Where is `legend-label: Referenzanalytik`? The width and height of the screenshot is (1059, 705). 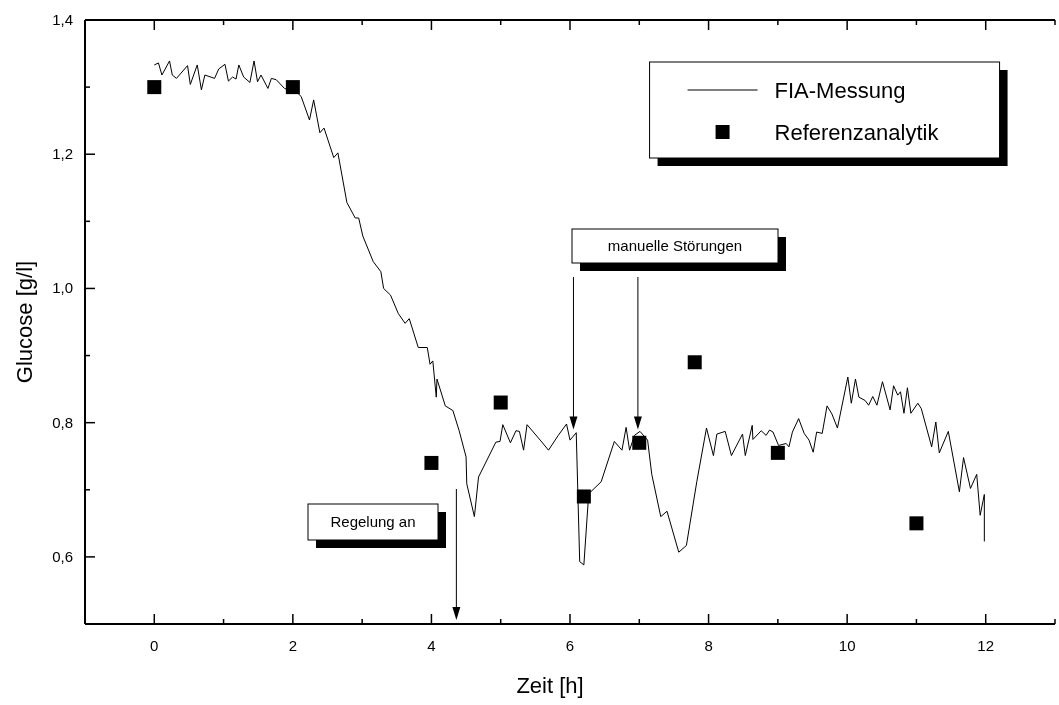
legend-label: Referenzanalytik is located at coordinates (857, 132).